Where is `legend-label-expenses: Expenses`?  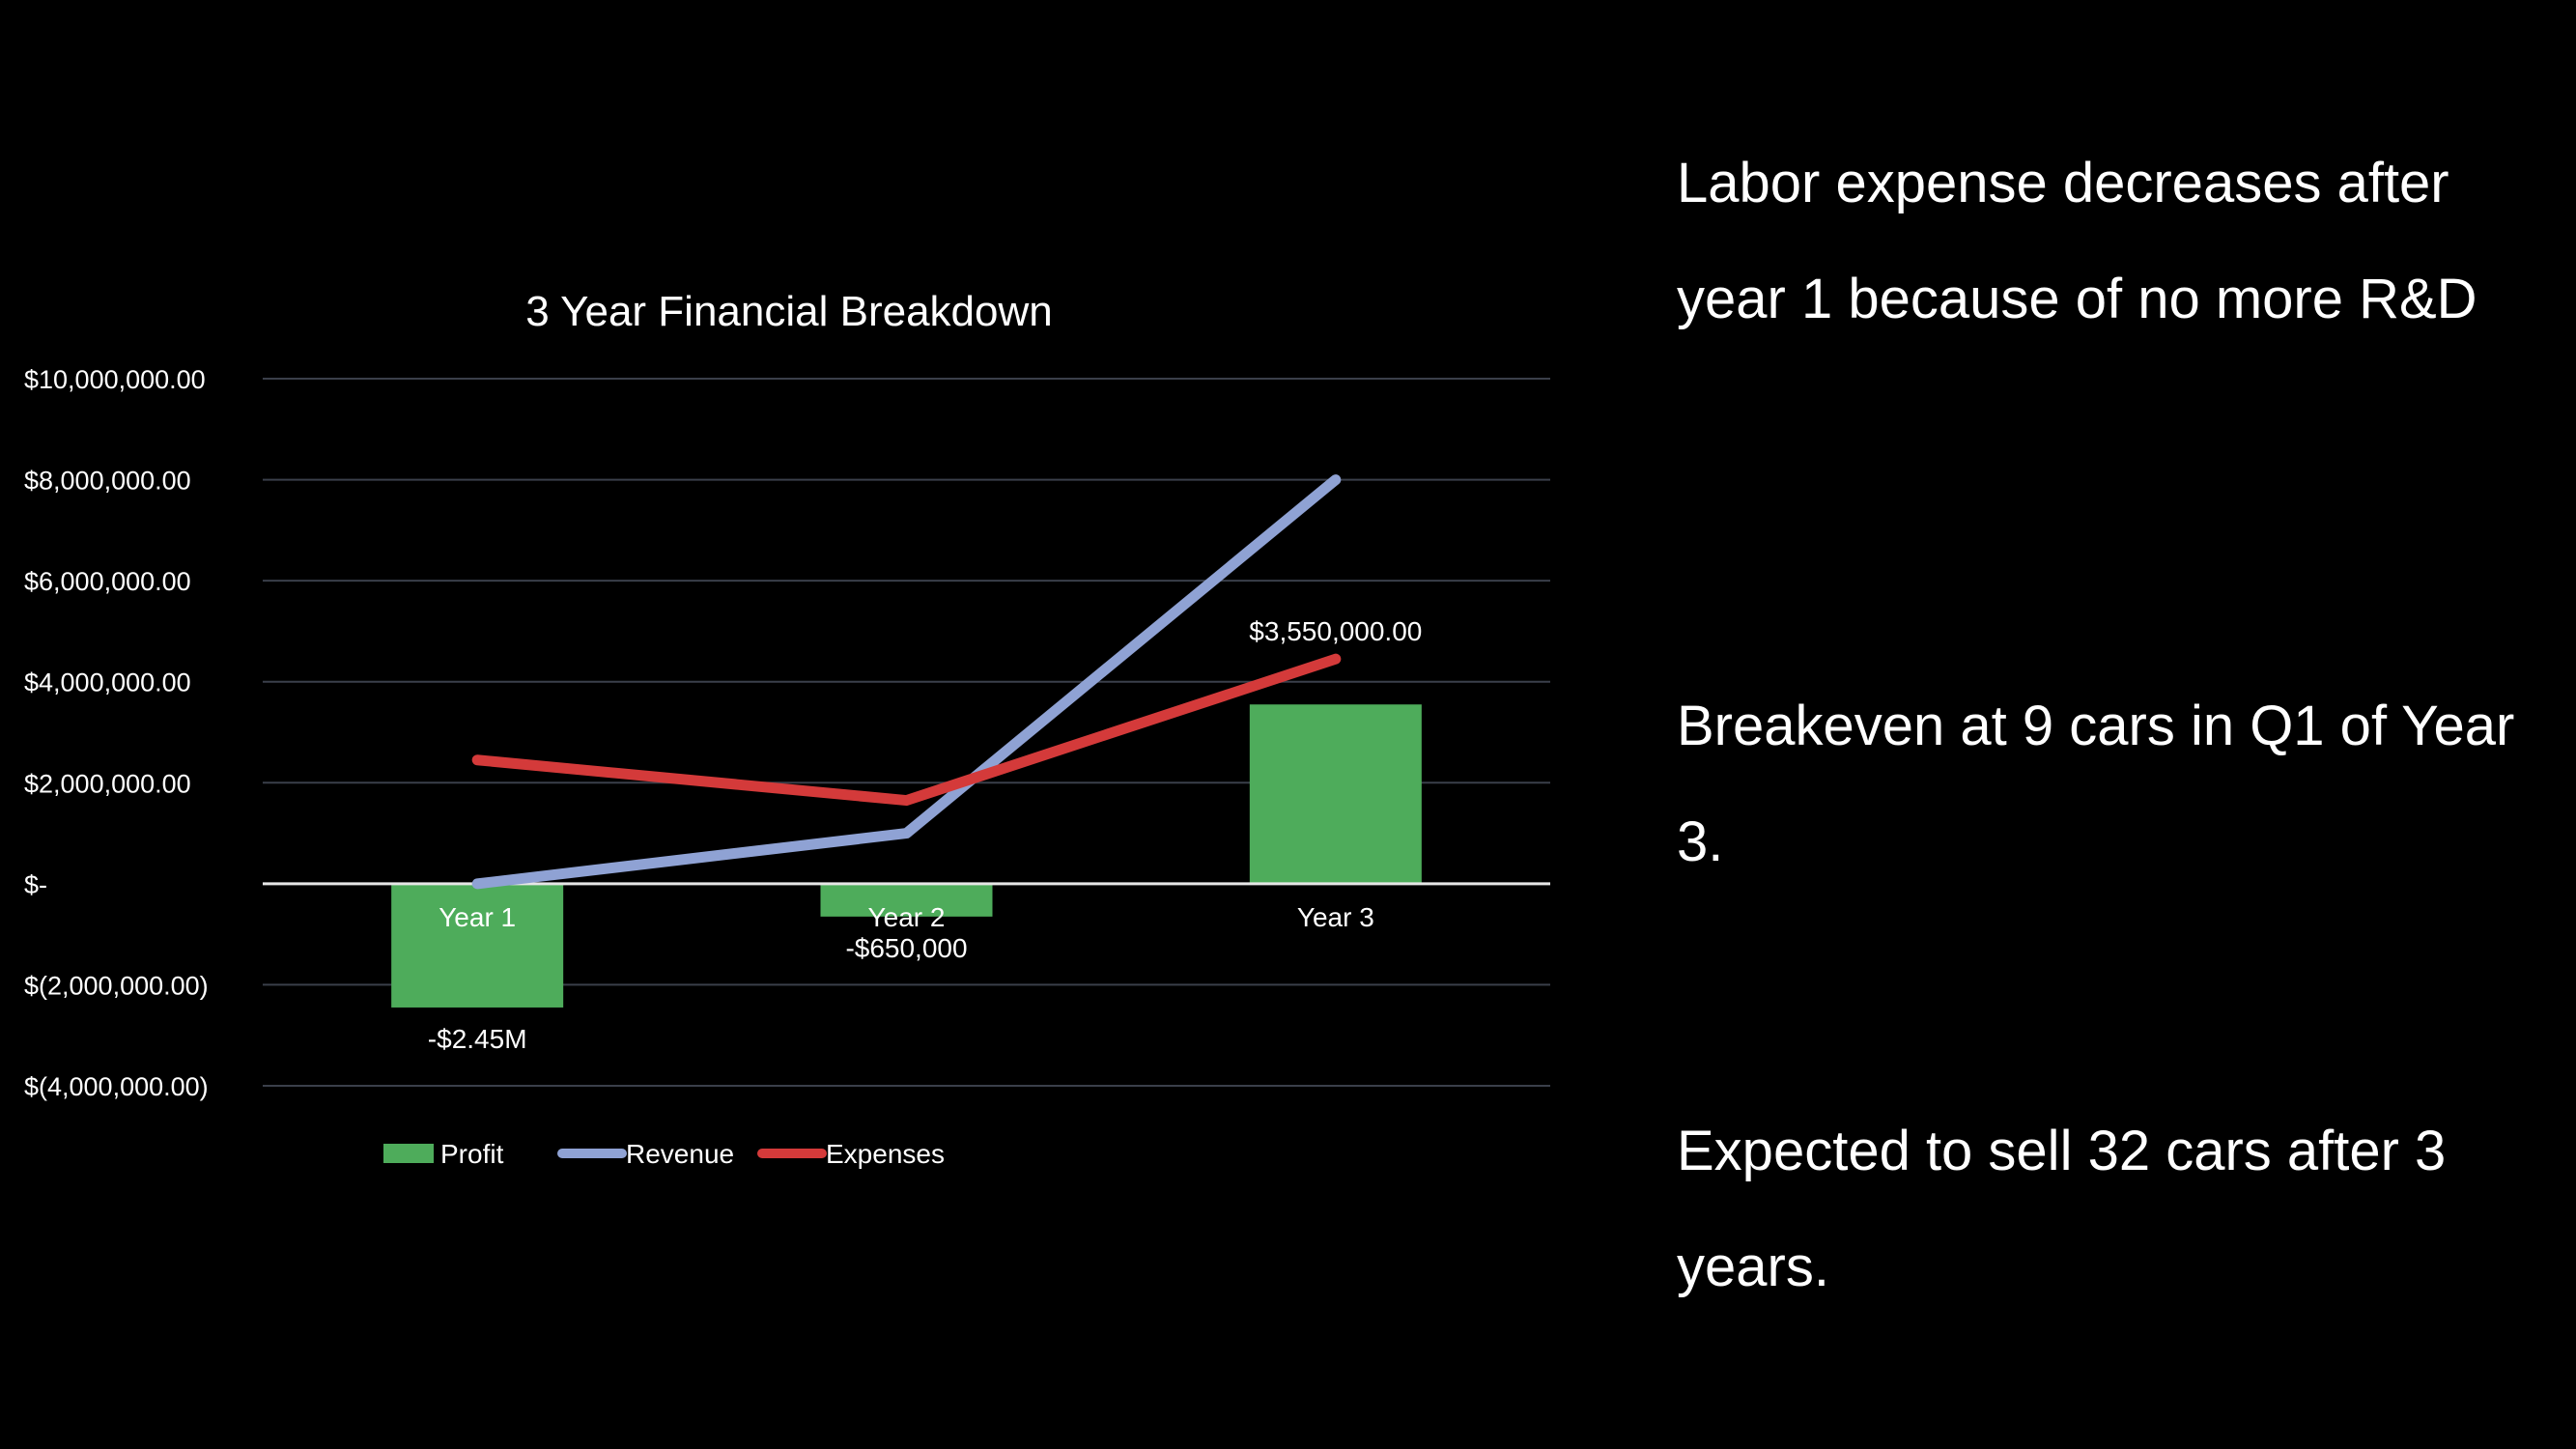
legend-label-expenses: Expenses is located at coordinates (885, 1154).